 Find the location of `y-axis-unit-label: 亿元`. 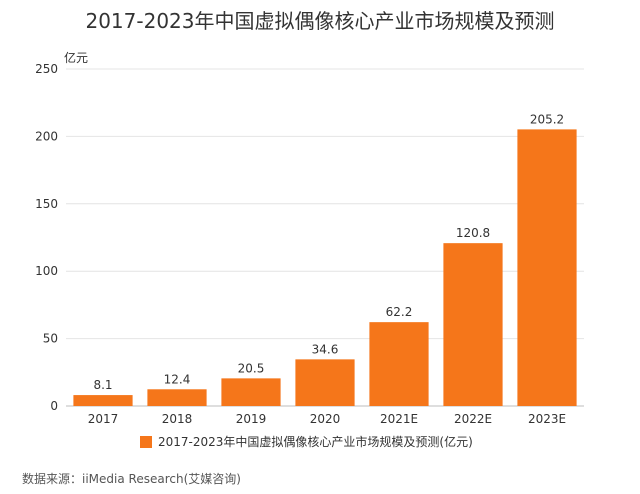

y-axis-unit-label: 亿元 is located at coordinates (76, 57).